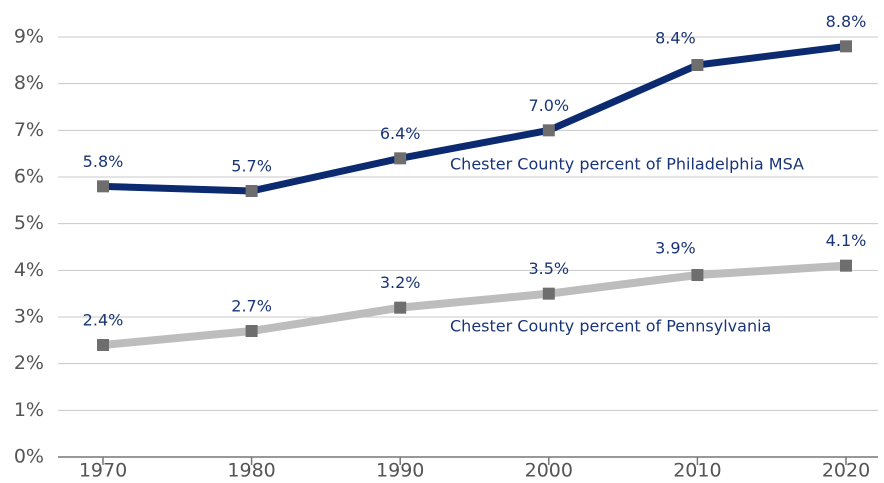  I want to click on data-label: 3.2%, so click(400, 282).